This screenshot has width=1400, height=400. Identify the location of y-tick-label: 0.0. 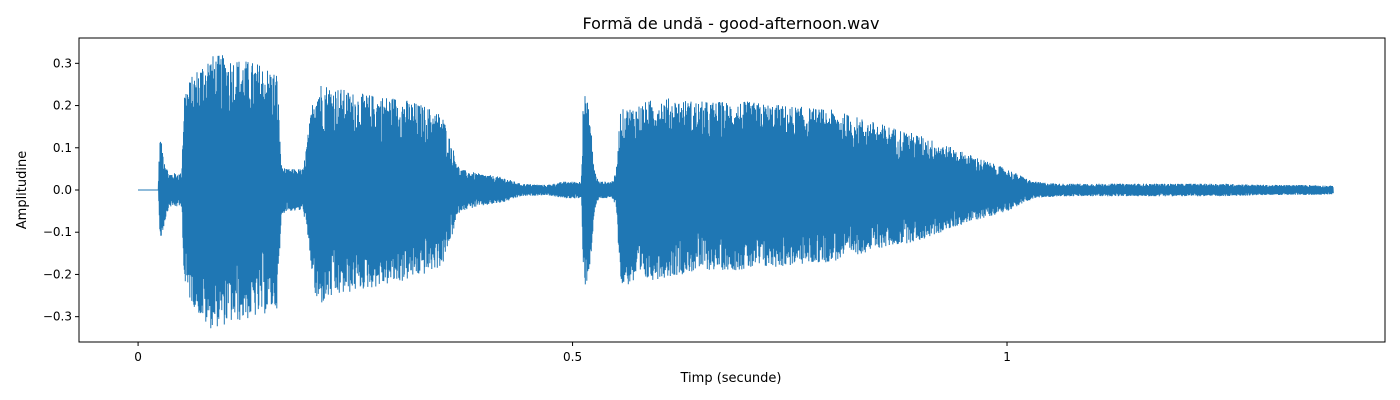
(62, 190).